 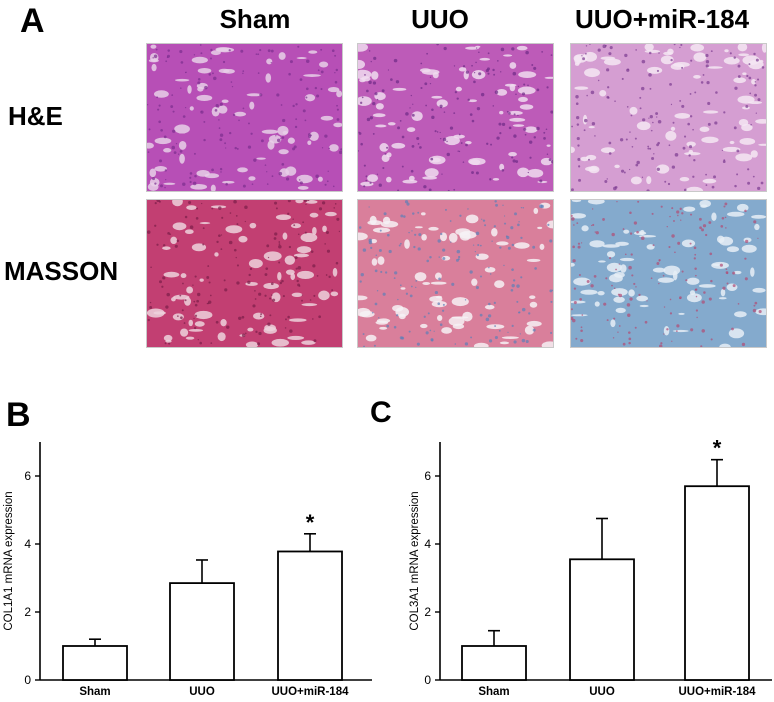 I want to click on col3a1-y-tick-label: 4, so click(x=427, y=544).